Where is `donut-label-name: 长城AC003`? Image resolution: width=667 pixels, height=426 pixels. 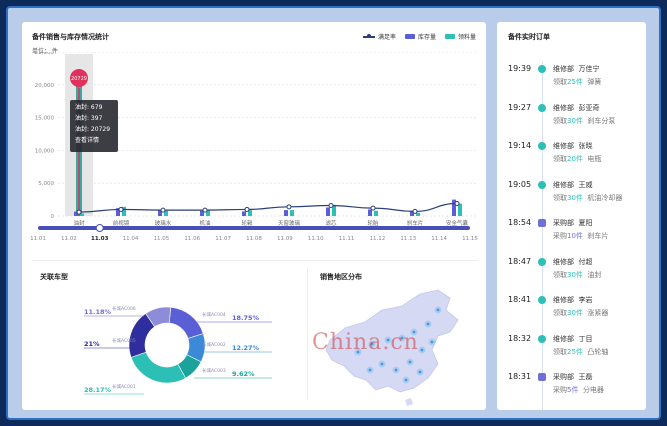 donut-label-name: 长城AC003 is located at coordinates (214, 370).